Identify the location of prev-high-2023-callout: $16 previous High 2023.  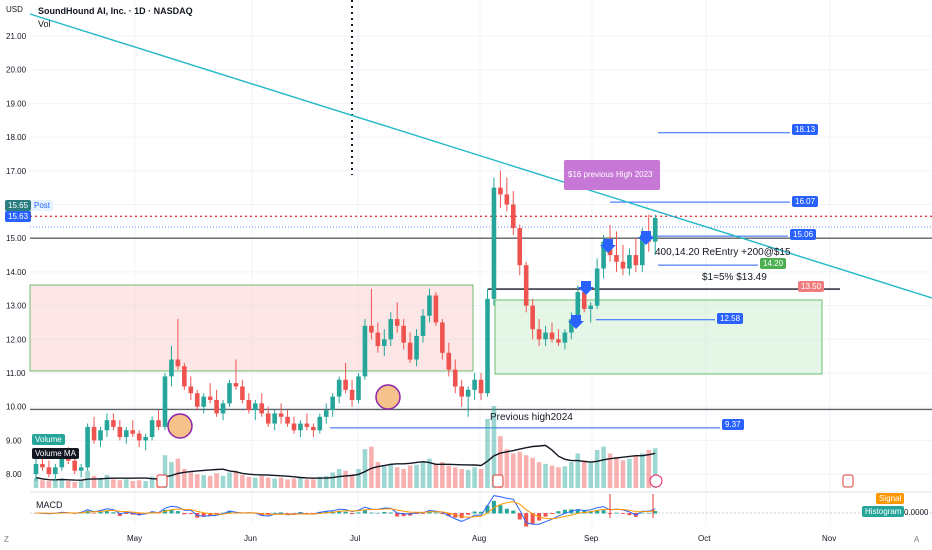
(612, 175).